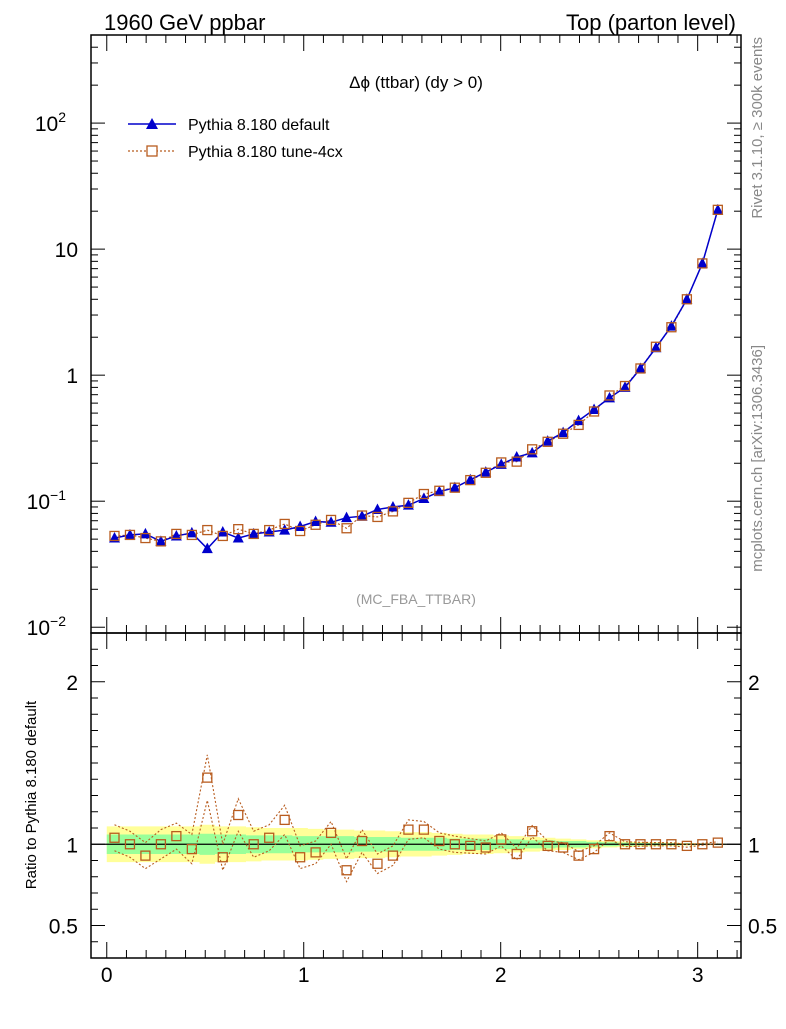 The height and width of the screenshot is (1029, 786). What do you see at coordinates (698, 975) in the screenshot?
I see `x-tick-label: 3` at bounding box center [698, 975].